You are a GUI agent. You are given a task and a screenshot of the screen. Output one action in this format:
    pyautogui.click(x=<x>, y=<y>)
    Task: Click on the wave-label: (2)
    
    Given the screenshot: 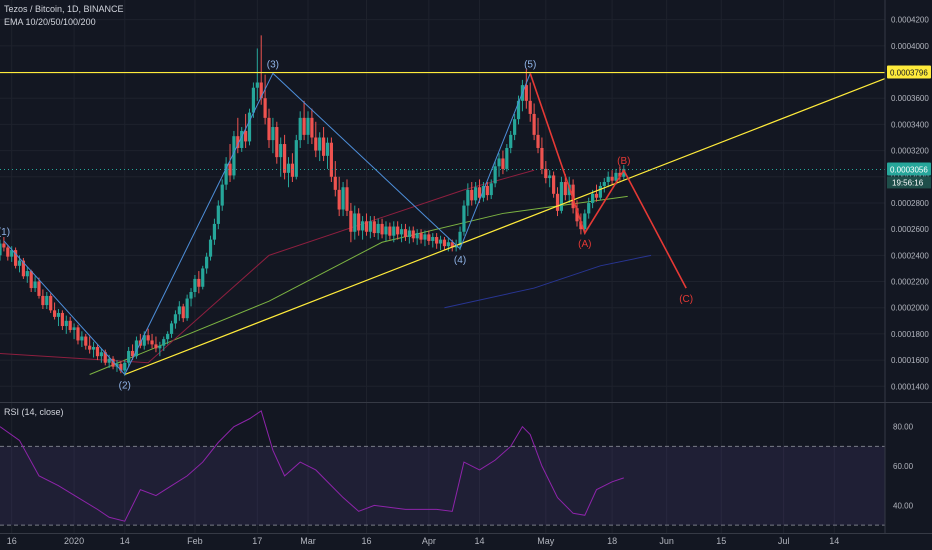 What is the action you would take?
    pyautogui.click(x=125, y=386)
    